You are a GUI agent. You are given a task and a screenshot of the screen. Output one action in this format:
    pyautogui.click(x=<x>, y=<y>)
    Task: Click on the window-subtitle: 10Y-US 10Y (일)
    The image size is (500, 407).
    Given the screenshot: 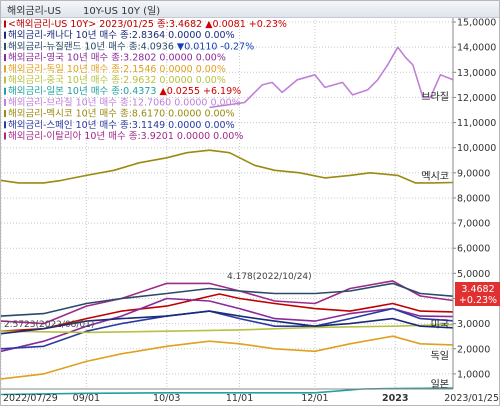 What is the action you would take?
    pyautogui.click(x=122, y=11)
    